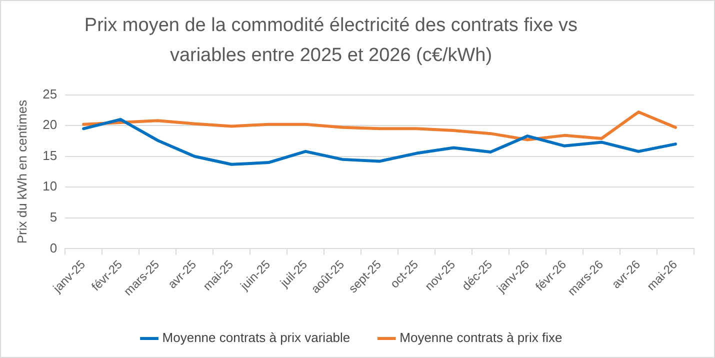 The height and width of the screenshot is (358, 715). I want to click on y-tick-label: 15, so click(50, 155).